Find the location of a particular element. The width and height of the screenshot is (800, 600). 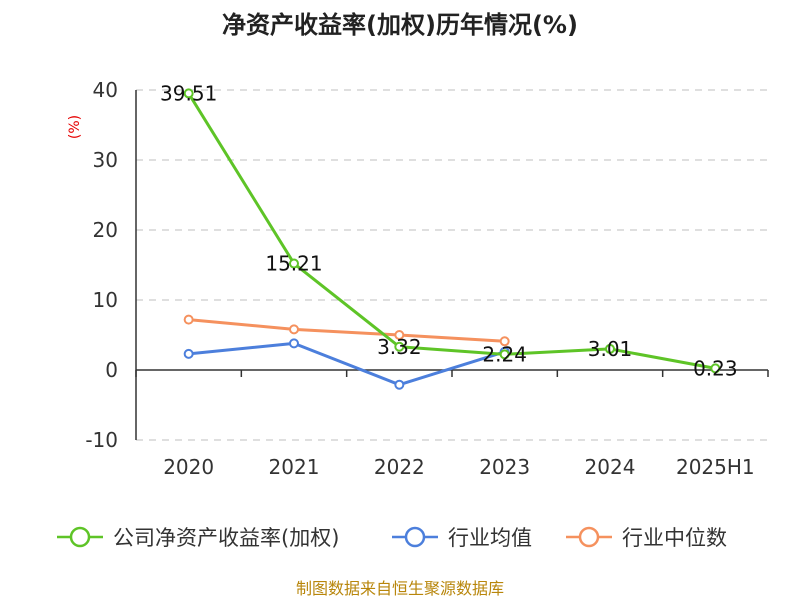

data-label: 2.24 is located at coordinates (504, 354).